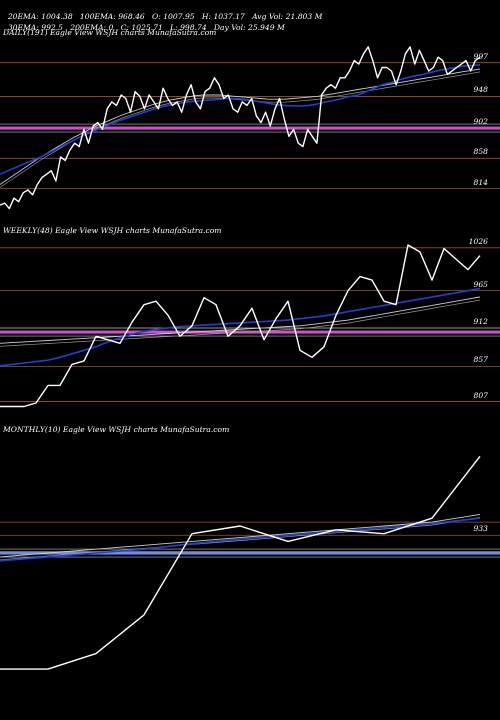 The height and width of the screenshot is (720, 500). What do you see at coordinates (481, 56) in the screenshot?
I see `daily-y-tick-label: 997` at bounding box center [481, 56].